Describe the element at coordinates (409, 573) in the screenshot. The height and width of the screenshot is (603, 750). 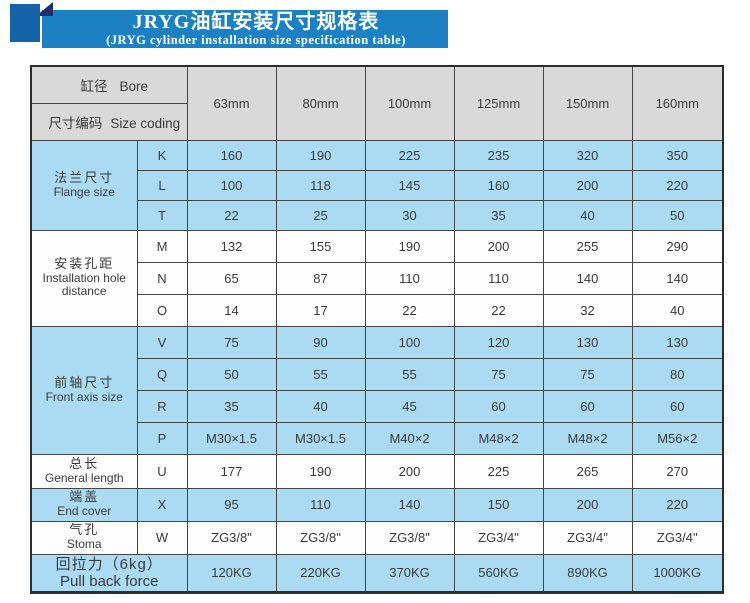
I see `cell-pullback-100: 370KG` at that location.